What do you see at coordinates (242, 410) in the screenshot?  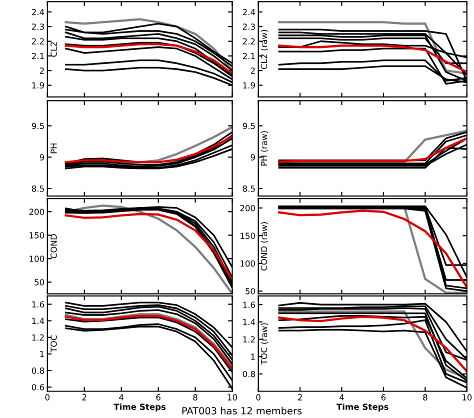 I see `text: PAT003 has 12 members` at bounding box center [242, 410].